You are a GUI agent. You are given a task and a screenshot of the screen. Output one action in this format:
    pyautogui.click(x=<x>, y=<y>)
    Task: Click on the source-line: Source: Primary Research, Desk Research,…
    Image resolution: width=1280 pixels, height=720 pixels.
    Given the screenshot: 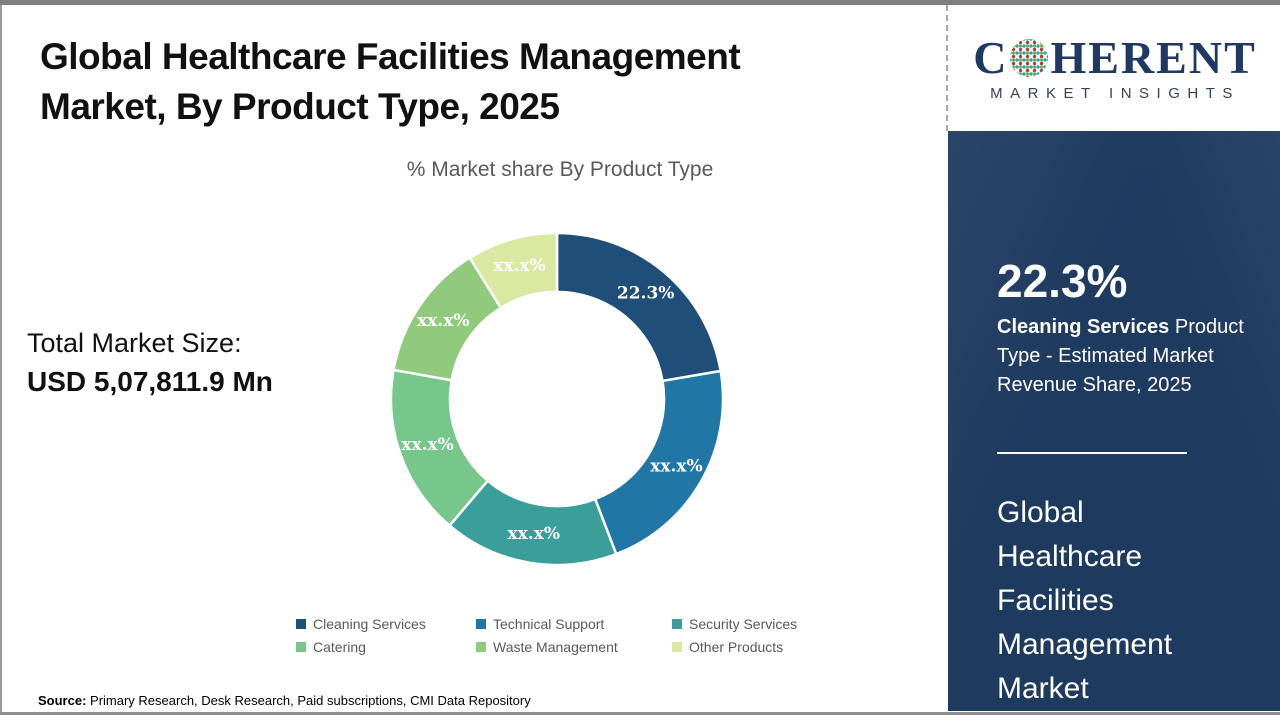 What is the action you would take?
    pyautogui.click(x=284, y=700)
    